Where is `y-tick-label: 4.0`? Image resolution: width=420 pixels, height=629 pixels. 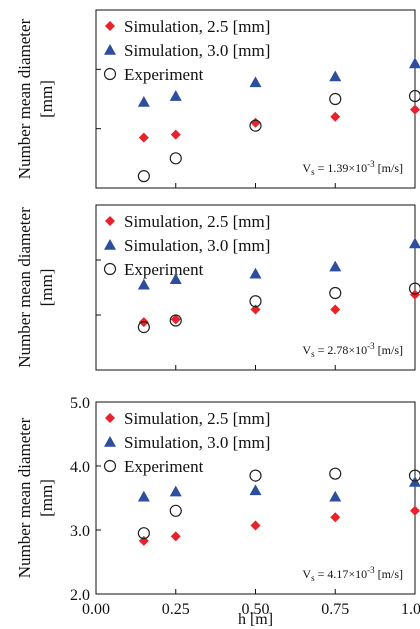
y-tick-label: 4.0 is located at coordinates (80, 467).